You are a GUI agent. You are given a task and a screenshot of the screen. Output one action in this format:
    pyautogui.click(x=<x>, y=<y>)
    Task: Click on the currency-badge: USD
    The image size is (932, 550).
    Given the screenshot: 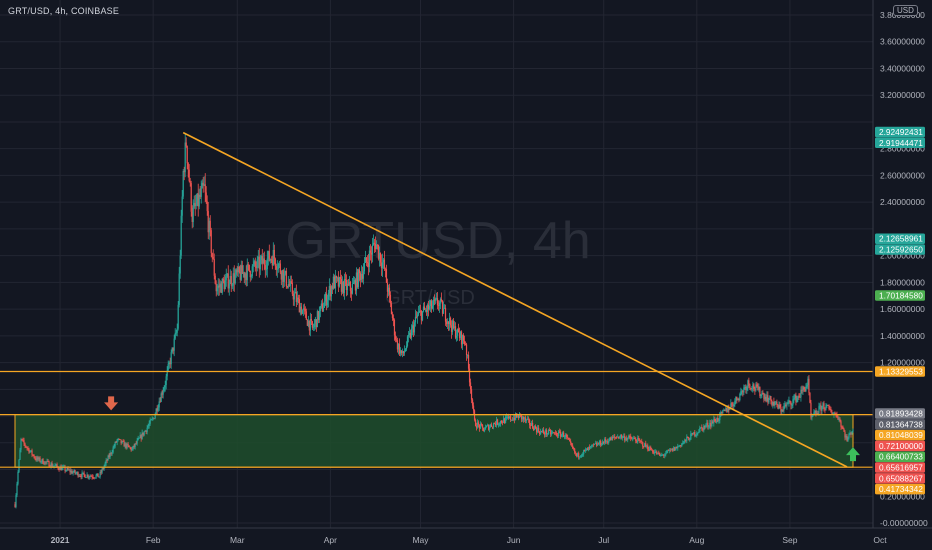 What is the action you would take?
    pyautogui.click(x=905, y=10)
    